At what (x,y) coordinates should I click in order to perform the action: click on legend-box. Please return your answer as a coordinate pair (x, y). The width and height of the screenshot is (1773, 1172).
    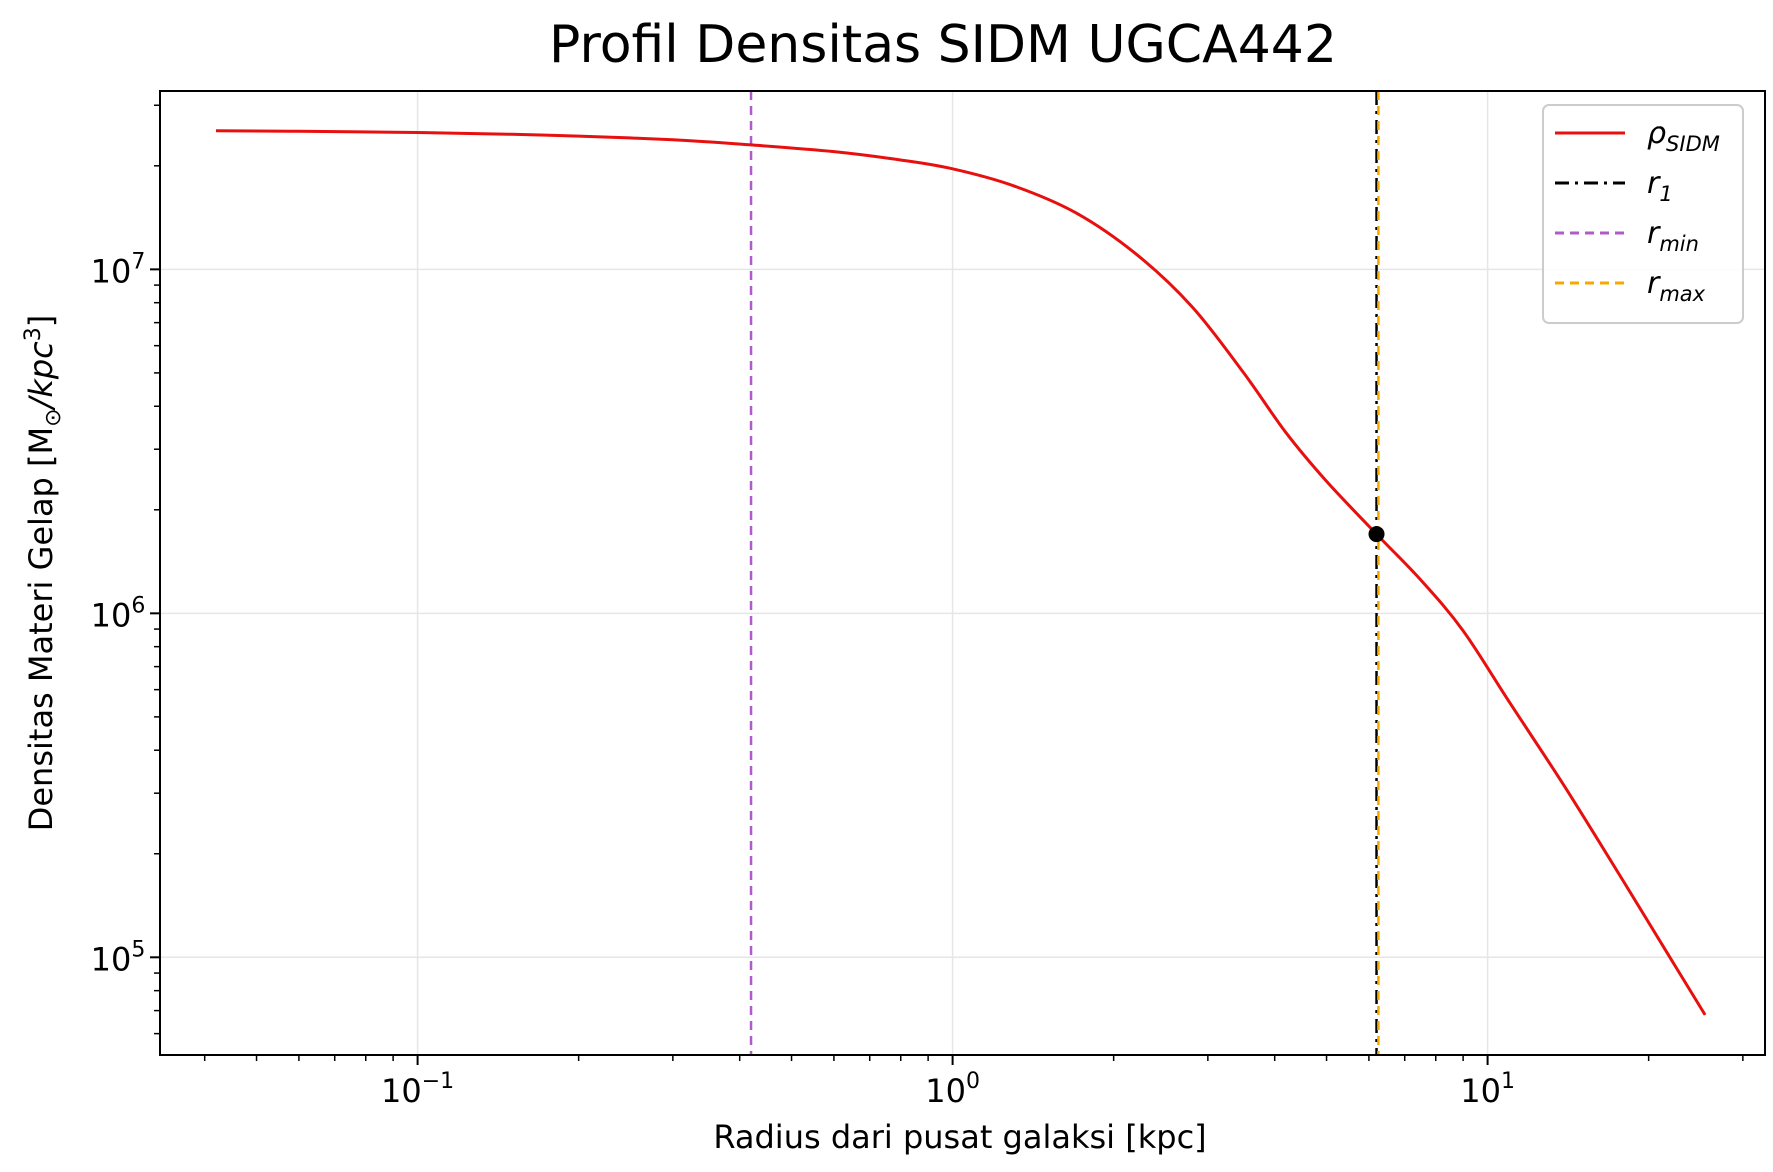
    Looking at the image, I should click on (1643, 214).